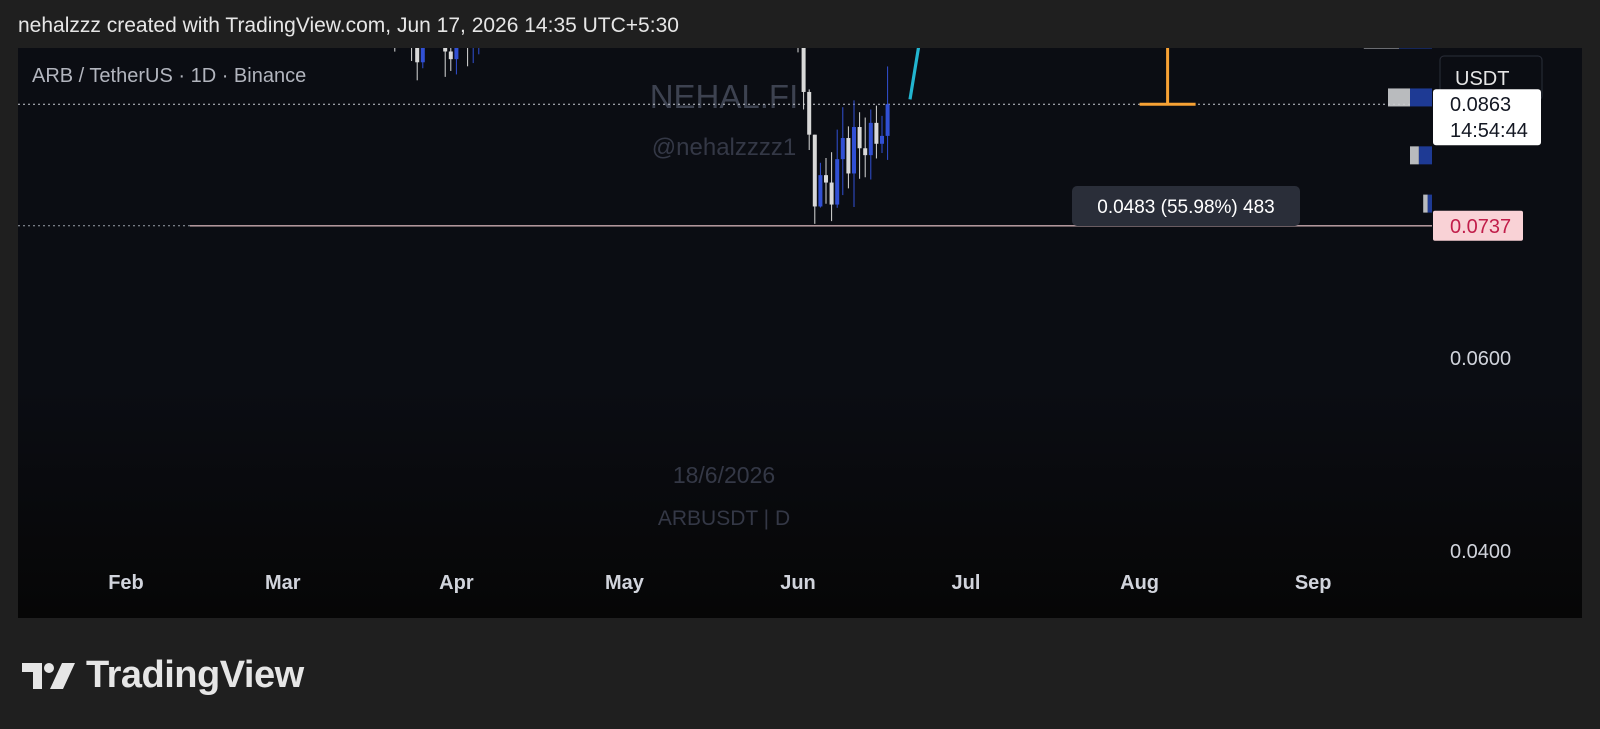  Describe the element at coordinates (1313, 583) in the screenshot. I see `time-axis-label: Sep` at that location.